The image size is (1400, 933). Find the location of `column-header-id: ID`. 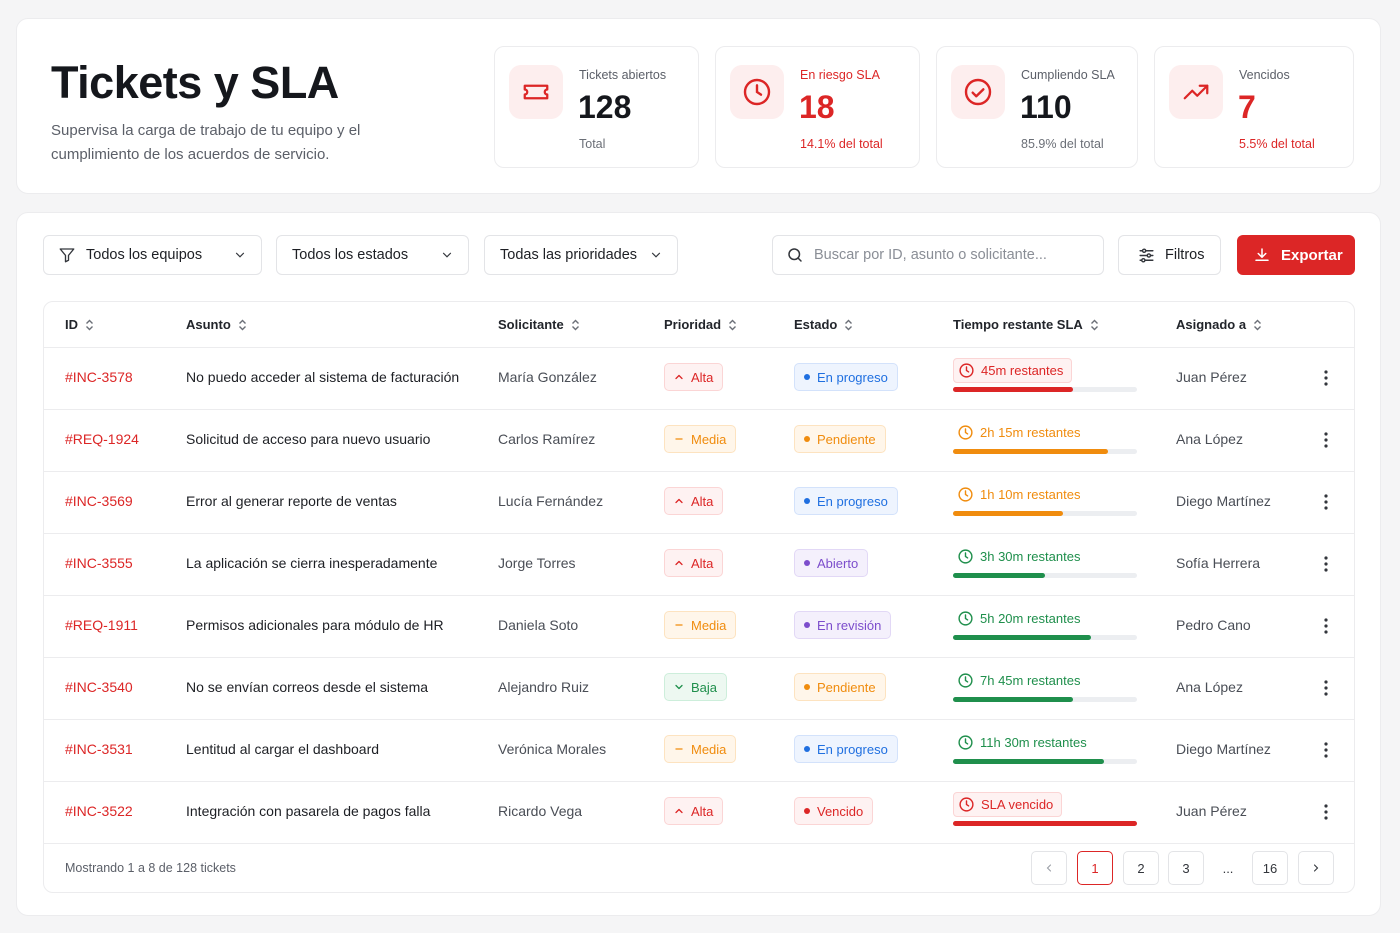

column-header-id: ID is located at coordinates (79, 324).